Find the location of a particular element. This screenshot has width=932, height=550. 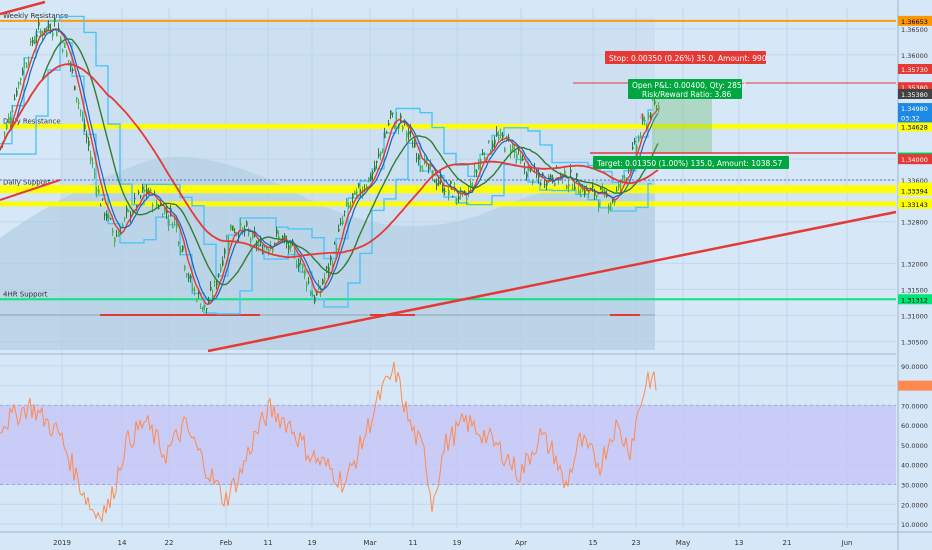

top-left-trendline is located at coordinates (23, 8).